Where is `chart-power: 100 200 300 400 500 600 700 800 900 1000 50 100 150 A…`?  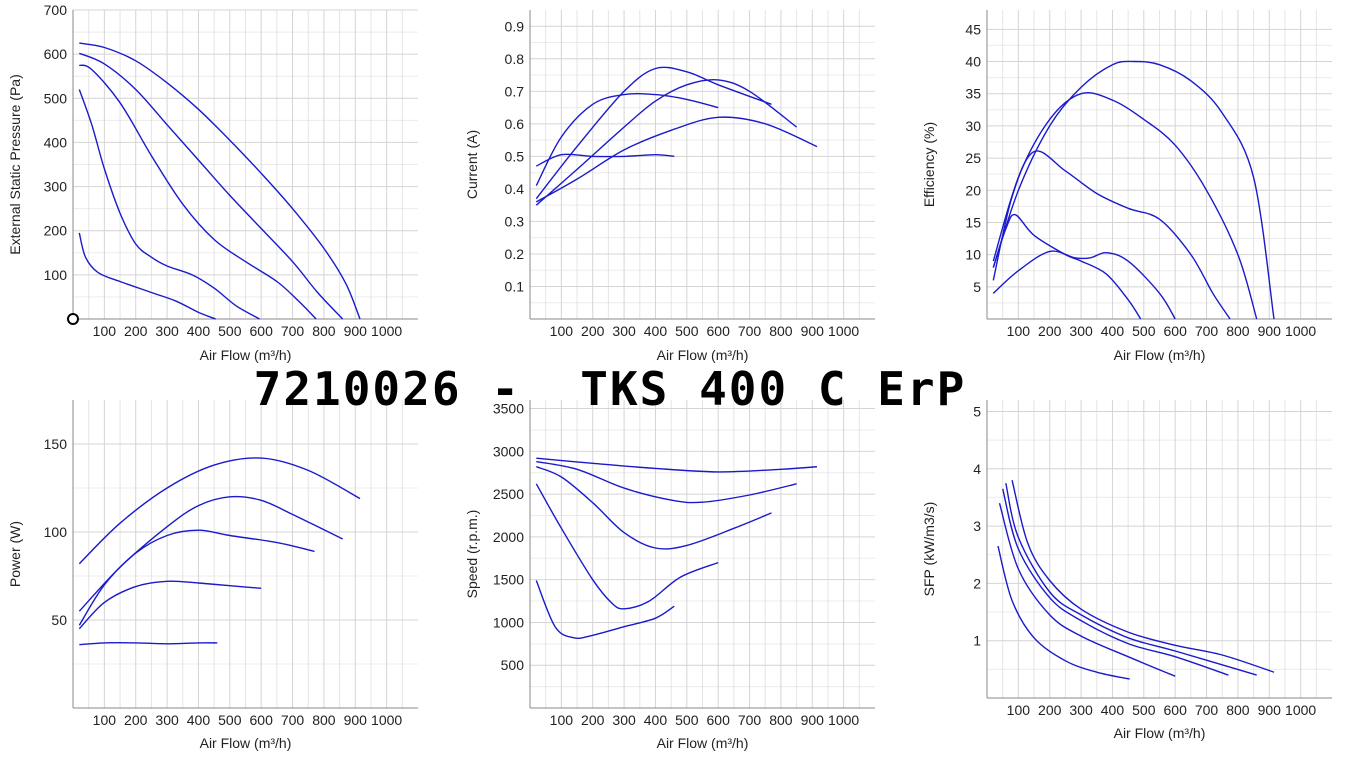 chart-power: 100 200 300 400 500 600 700 800 900 1000 50 100 150 A… is located at coordinates (212, 575).